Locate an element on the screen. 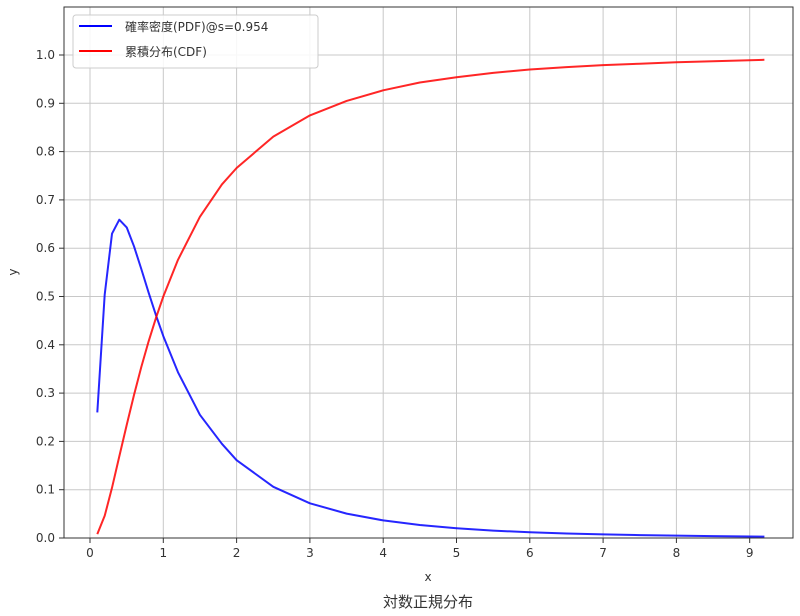  y-tick-label: 0.2 is located at coordinates (45, 441).